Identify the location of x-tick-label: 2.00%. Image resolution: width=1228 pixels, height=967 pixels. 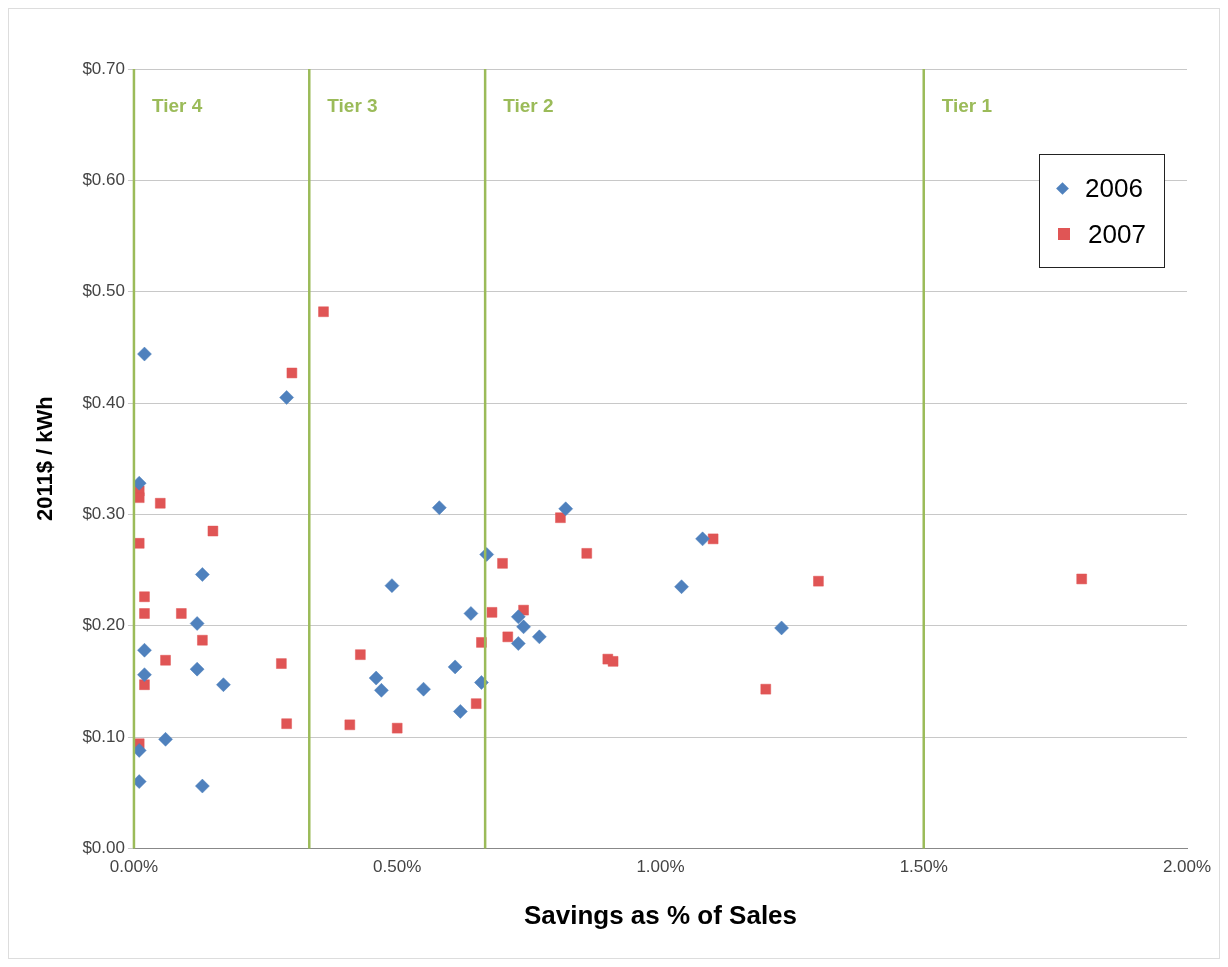
(1187, 867).